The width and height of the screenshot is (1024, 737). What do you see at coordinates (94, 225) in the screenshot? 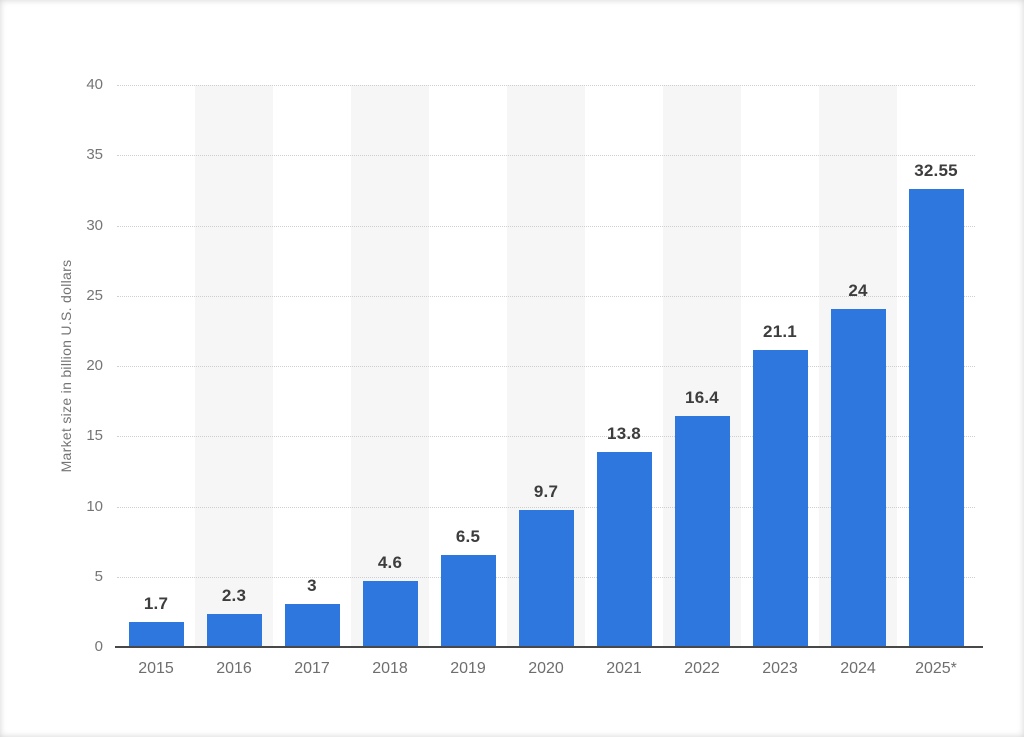
I see `y-tick-label-30: 30` at bounding box center [94, 225].